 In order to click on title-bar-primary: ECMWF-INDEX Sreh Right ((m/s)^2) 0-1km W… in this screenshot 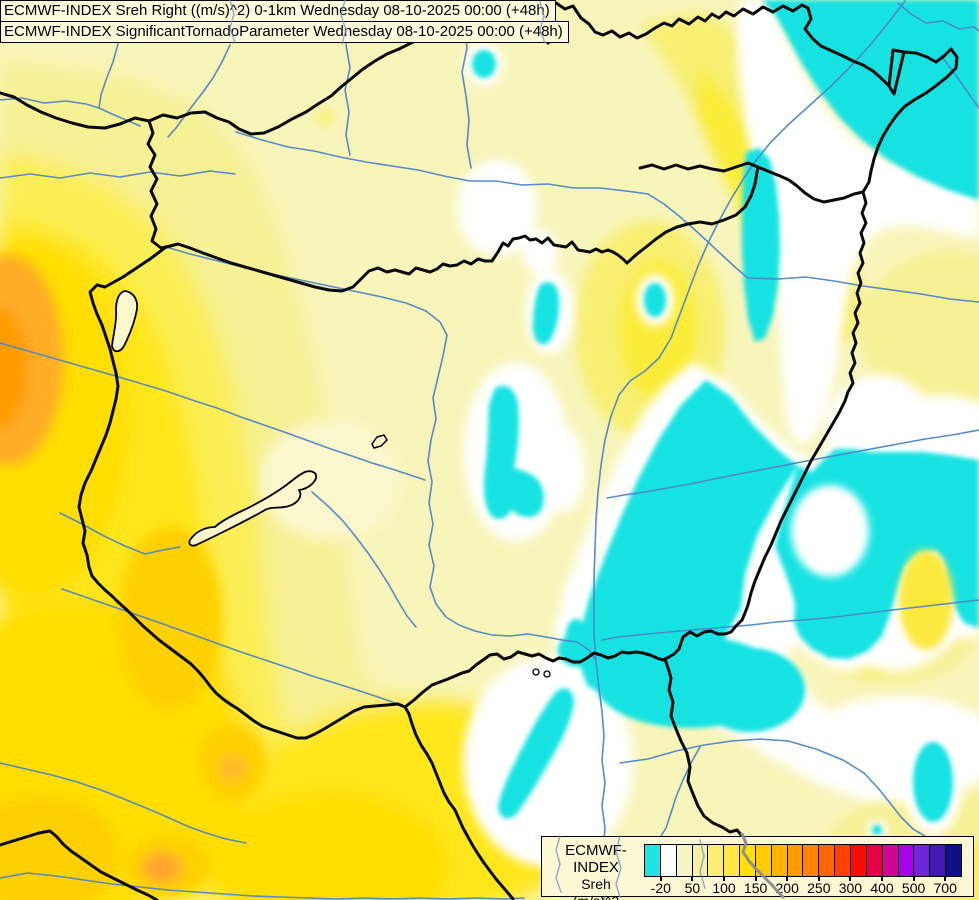, I will do `click(278, 11)`.